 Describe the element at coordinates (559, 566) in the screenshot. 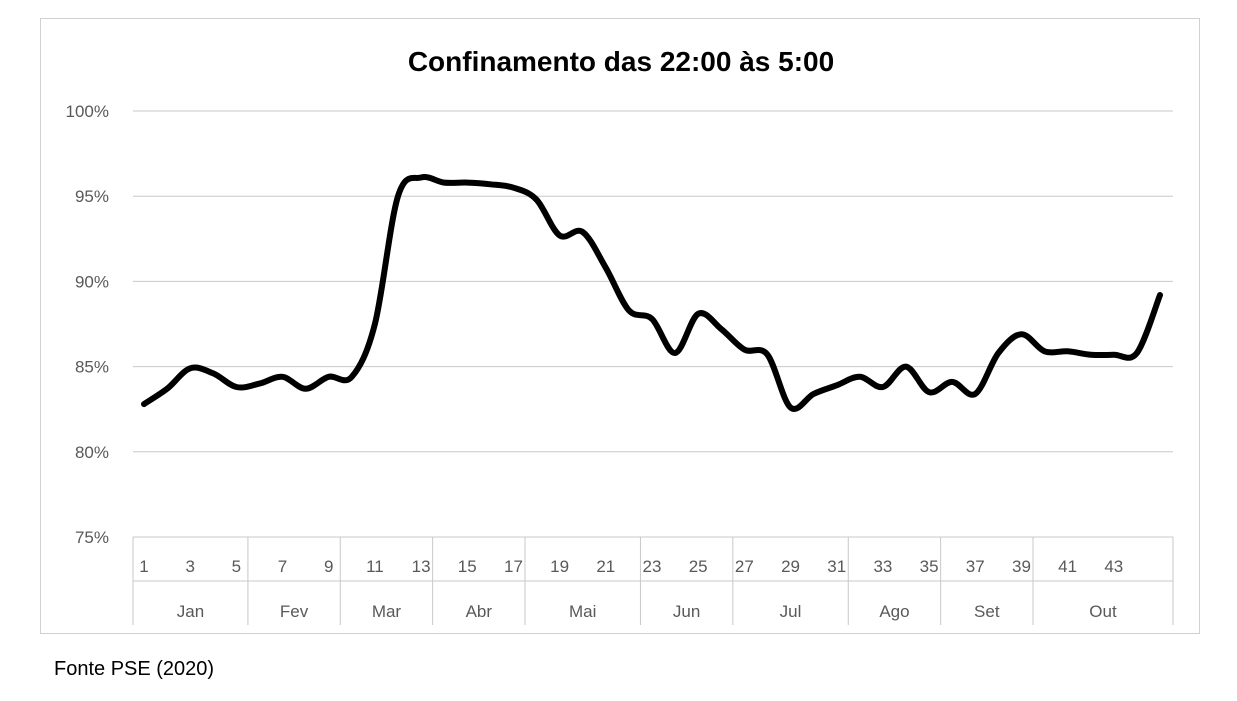

I see `x-tick-label: 19` at that location.